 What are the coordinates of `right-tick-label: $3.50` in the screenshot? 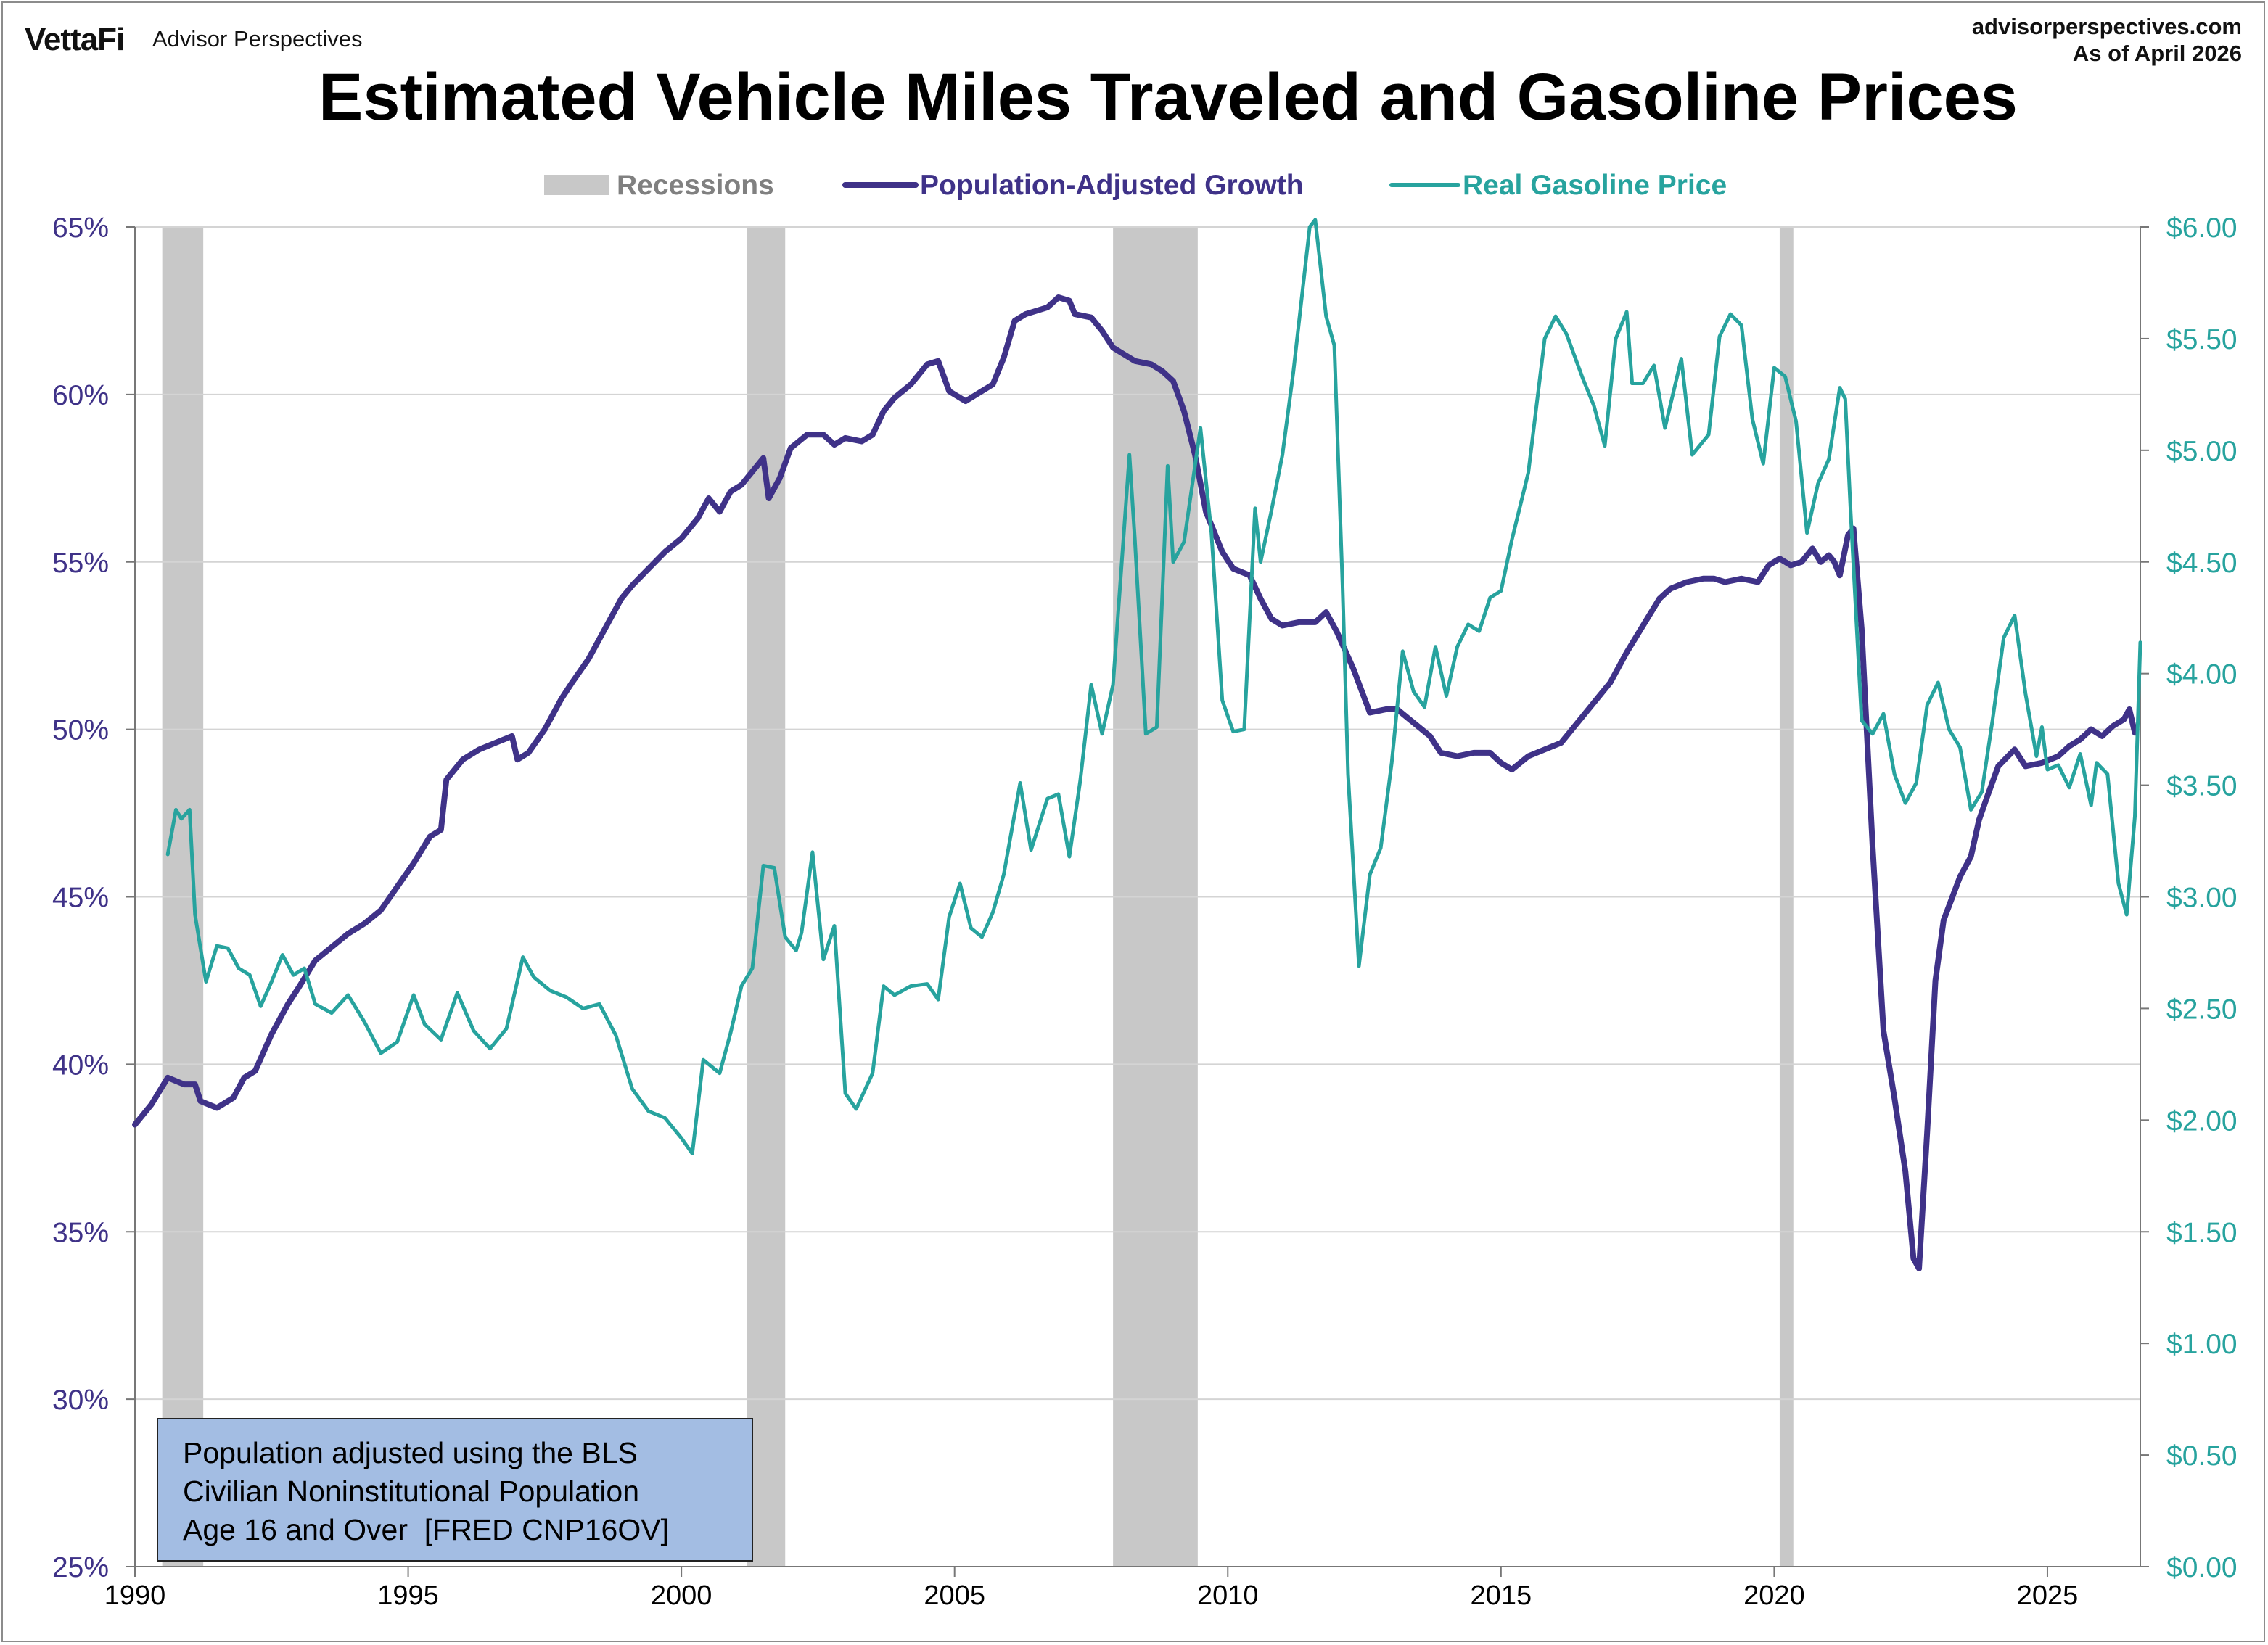 It's located at (2202, 786).